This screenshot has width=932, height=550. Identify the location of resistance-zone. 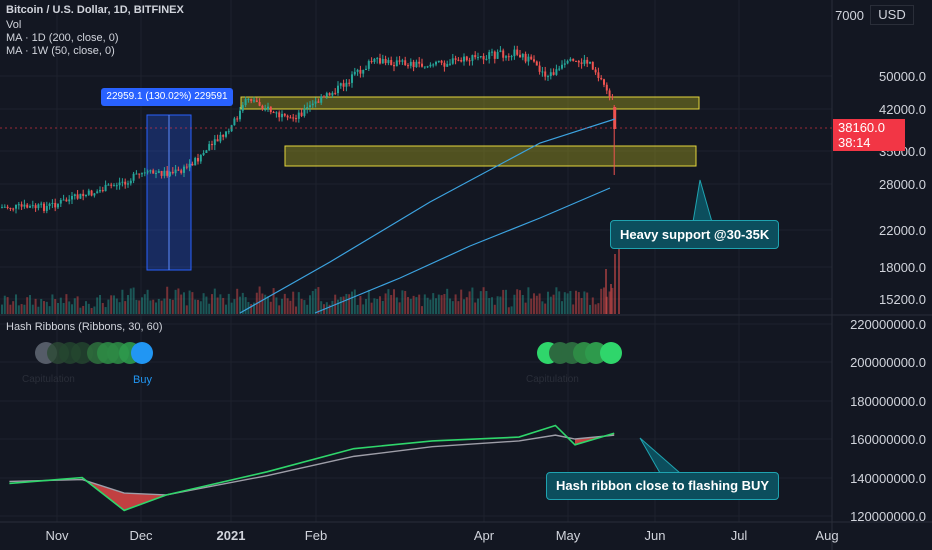
(470, 103).